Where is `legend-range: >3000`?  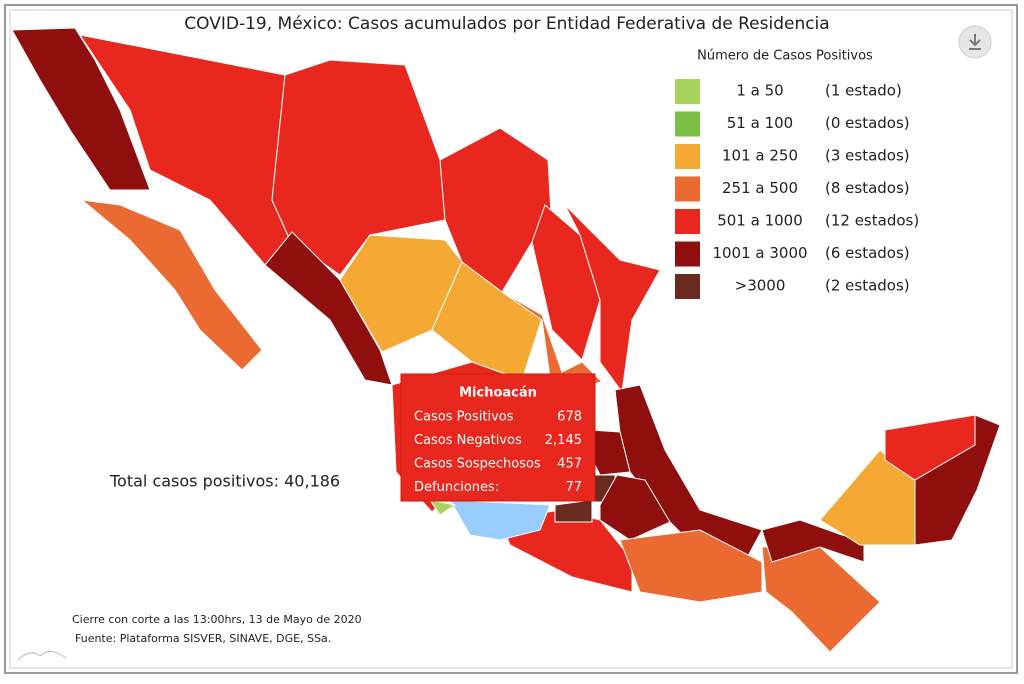
legend-range: >3000 is located at coordinates (760, 286).